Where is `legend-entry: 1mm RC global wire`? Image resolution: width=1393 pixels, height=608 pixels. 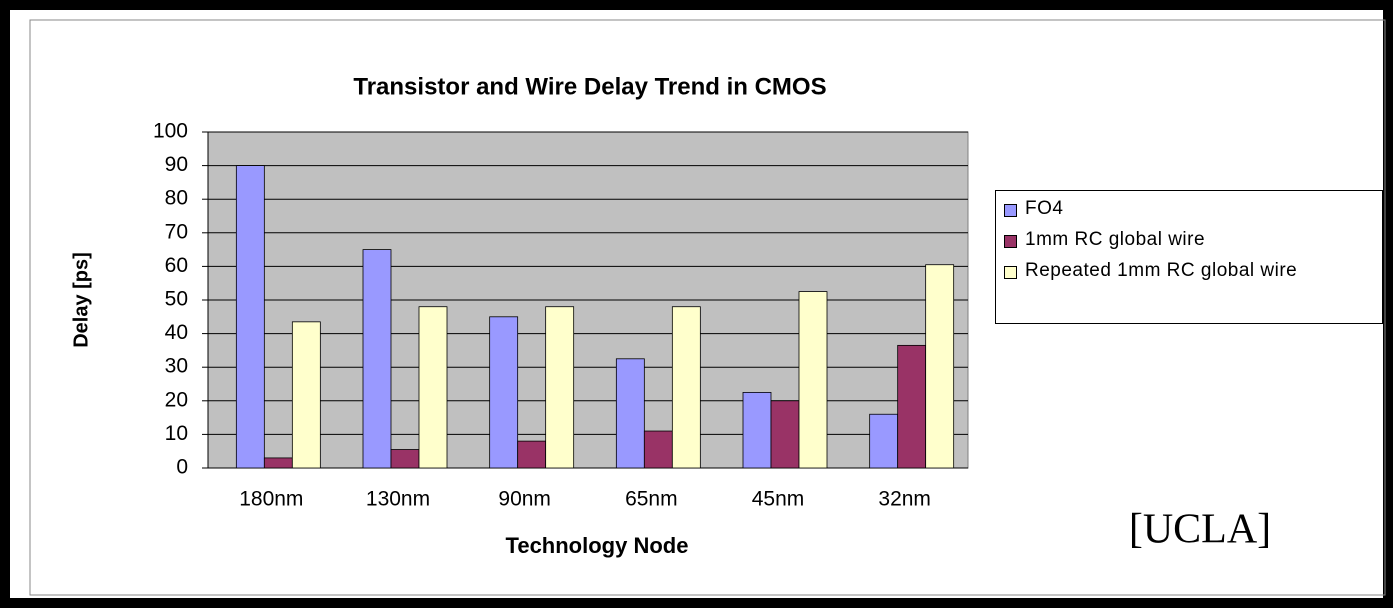
legend-entry: 1mm RC global wire is located at coordinates (1189, 239).